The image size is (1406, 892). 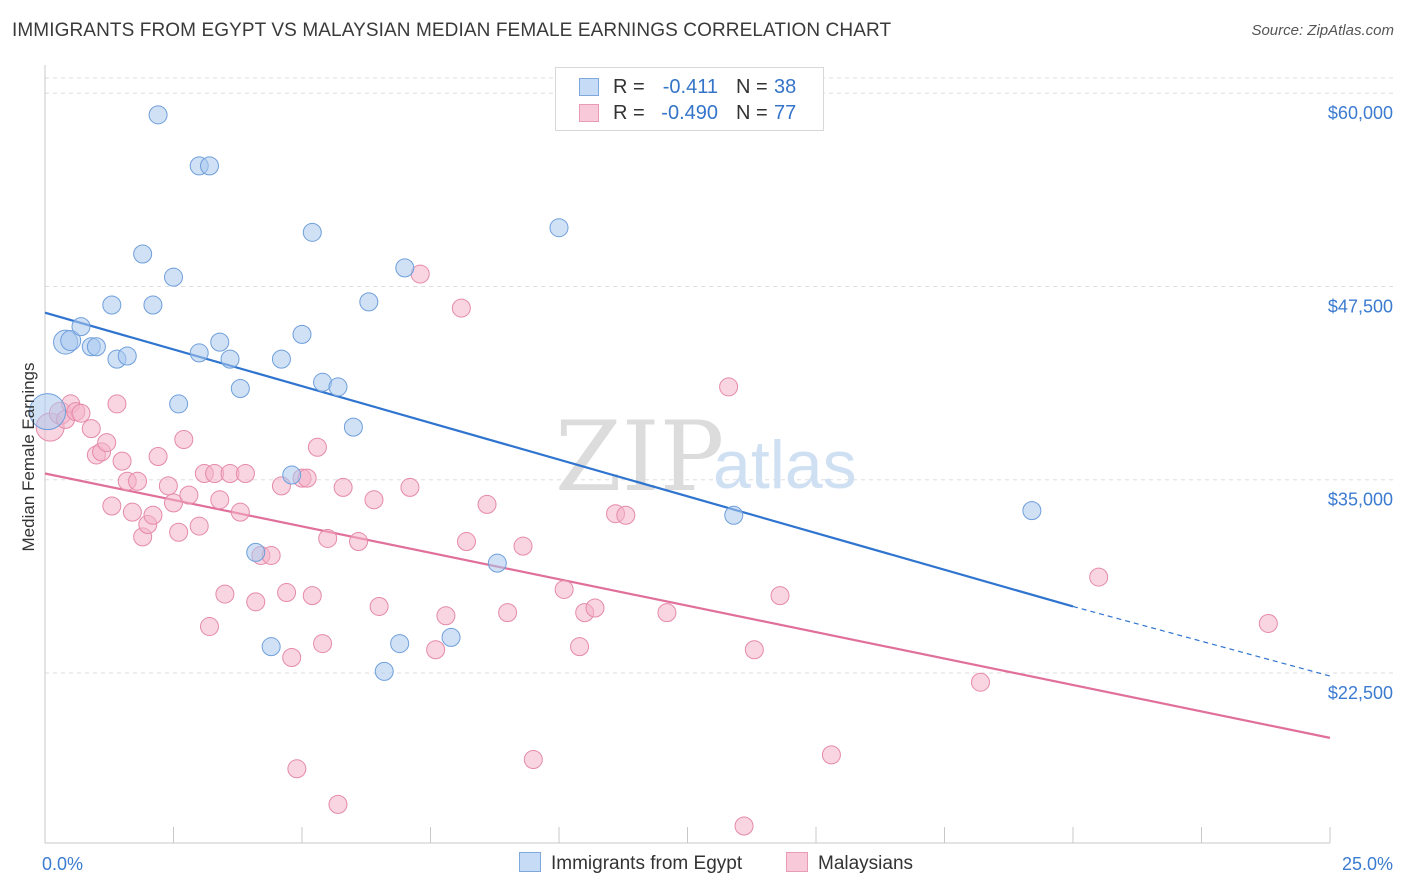 I want to click on correlation-legend: R = -0.411 N = 38 R = -0.490 N = 77, so click(x=689, y=99).